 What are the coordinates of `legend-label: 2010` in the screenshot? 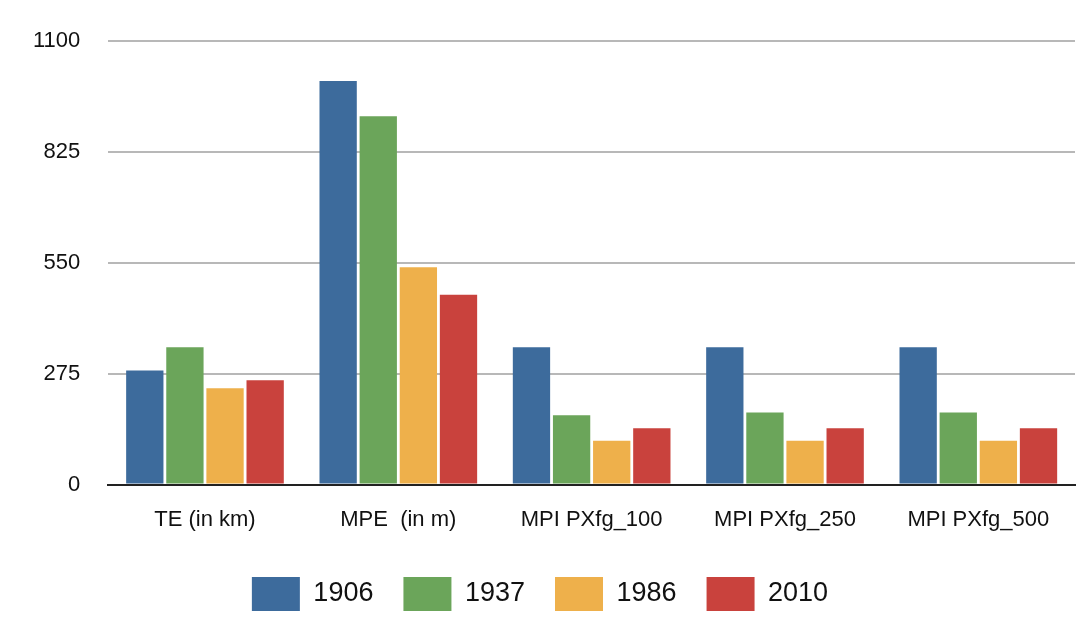 It's located at (798, 592).